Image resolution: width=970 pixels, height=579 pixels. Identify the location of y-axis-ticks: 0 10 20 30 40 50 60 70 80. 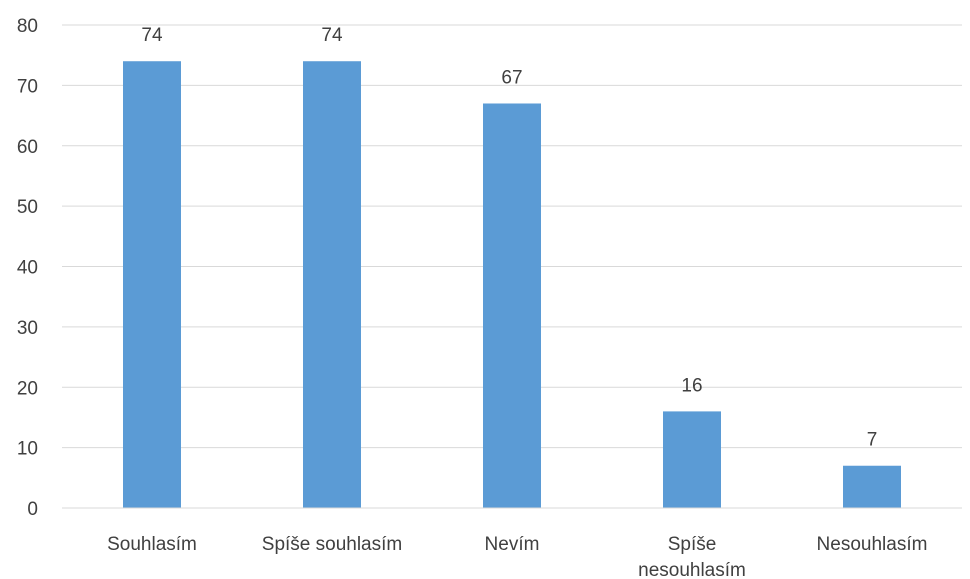
(27, 268).